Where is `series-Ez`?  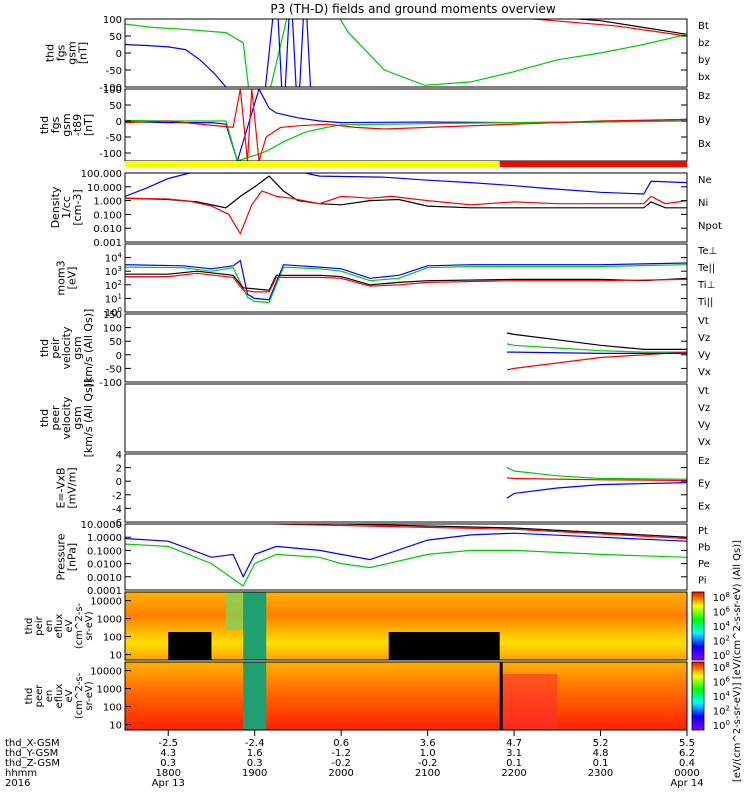 series-Ez is located at coordinates (596, 479).